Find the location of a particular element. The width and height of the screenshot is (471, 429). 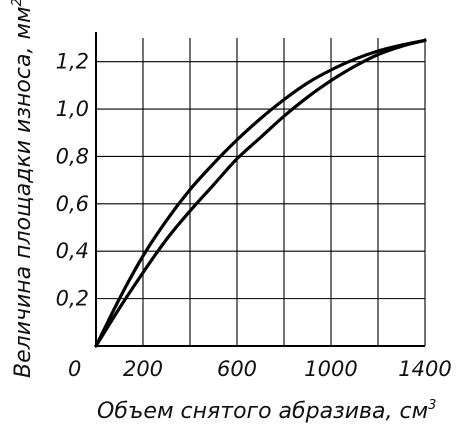

x-axis-label-text: Объем снятого абразива, см is located at coordinates (262, 411).